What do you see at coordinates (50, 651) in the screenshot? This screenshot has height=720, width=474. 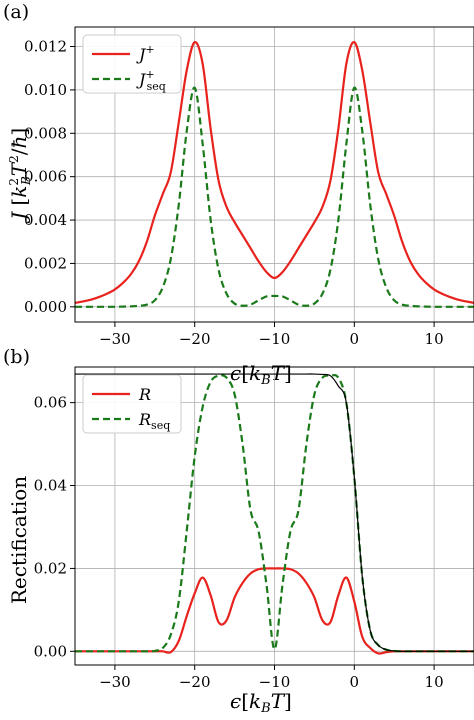 I see `y-tick-label: 0.00` at bounding box center [50, 651].